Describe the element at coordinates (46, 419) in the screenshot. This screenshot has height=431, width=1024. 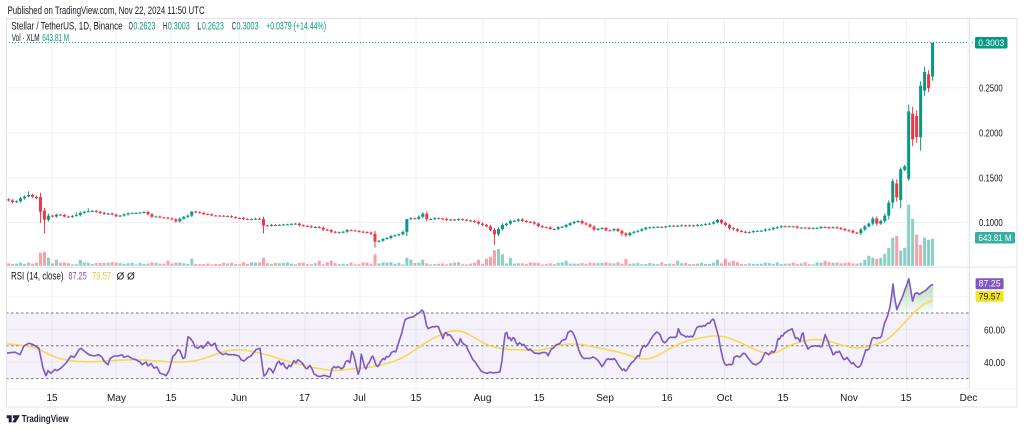
I see `svg-text: TradingView` at that location.